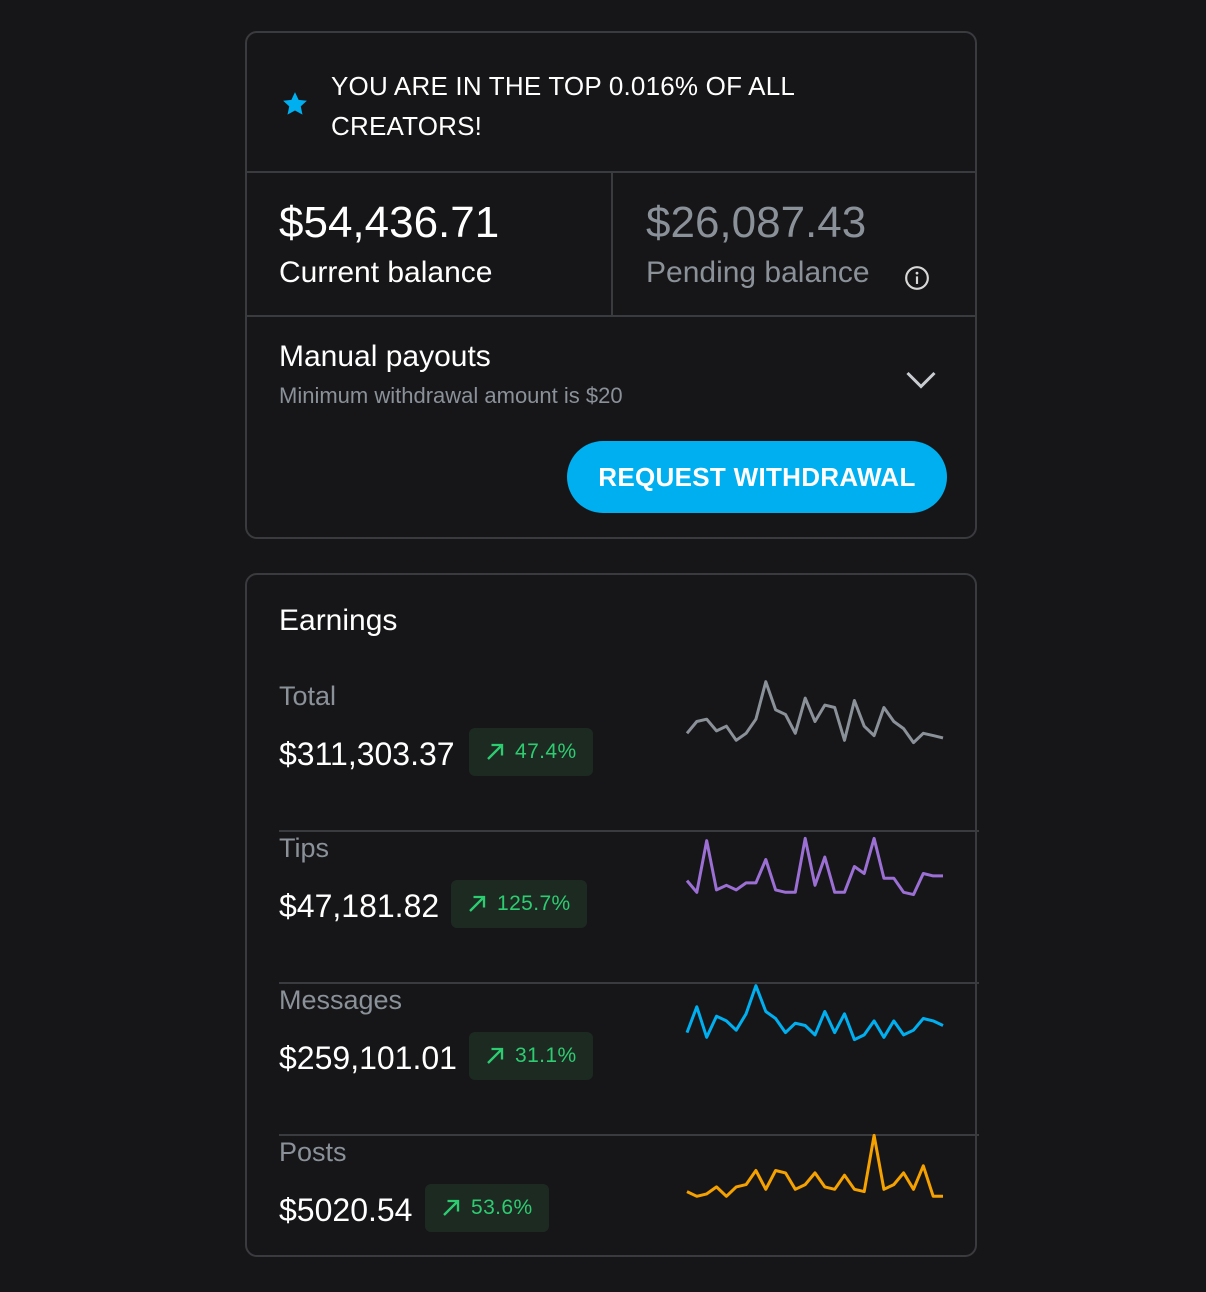 The height and width of the screenshot is (1292, 1206). Describe the element at coordinates (389, 222) in the screenshot. I see `current-balance-amount: $54,436.71` at that location.